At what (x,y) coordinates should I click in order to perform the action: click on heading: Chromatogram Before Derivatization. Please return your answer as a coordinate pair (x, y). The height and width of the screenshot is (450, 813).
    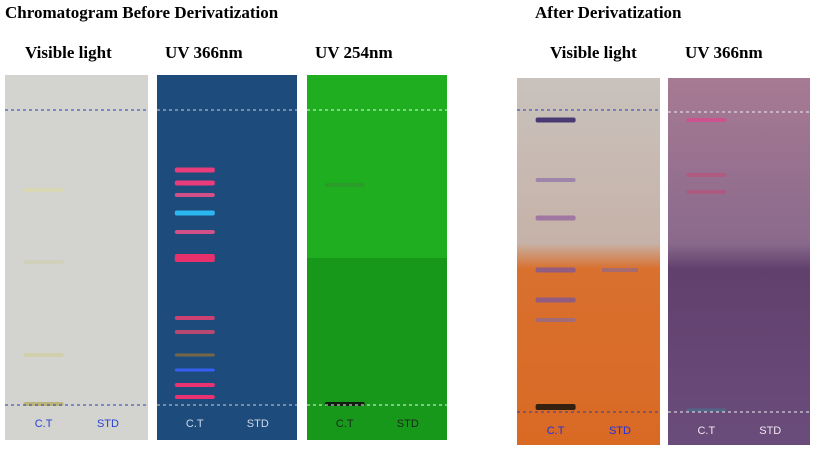
    Looking at the image, I should click on (142, 12).